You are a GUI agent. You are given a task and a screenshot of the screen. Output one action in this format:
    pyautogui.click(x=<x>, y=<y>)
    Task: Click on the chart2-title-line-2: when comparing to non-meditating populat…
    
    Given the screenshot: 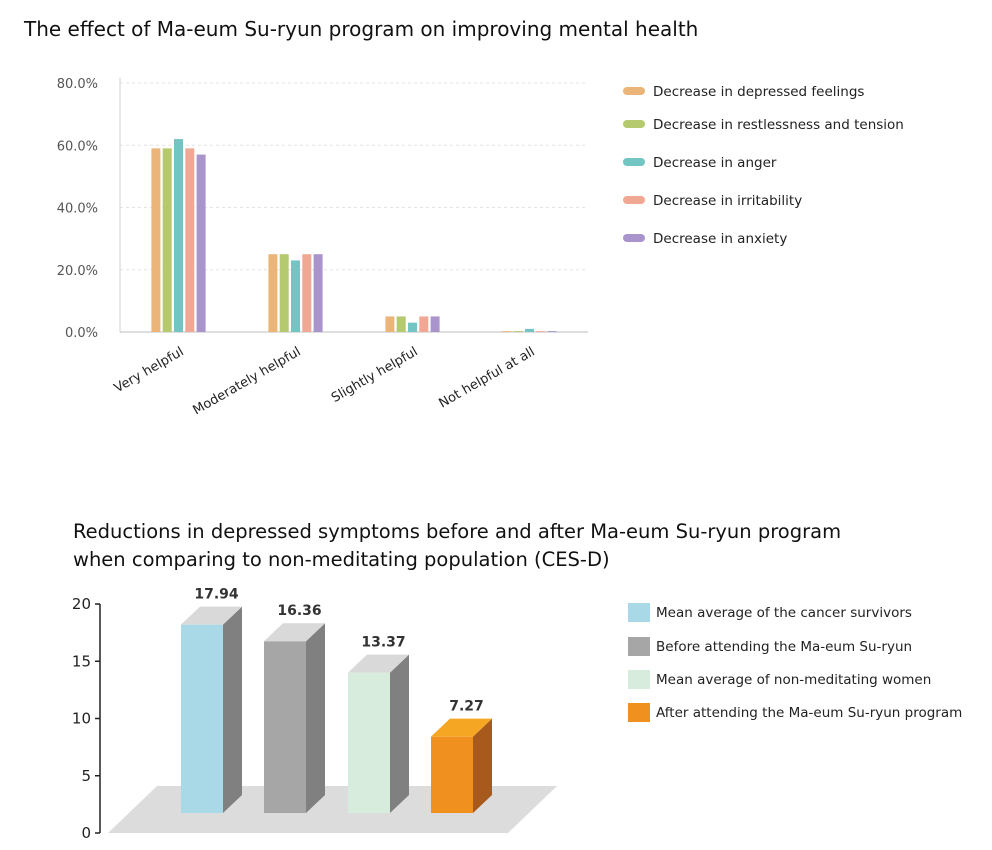 What is the action you would take?
    pyautogui.click(x=341, y=559)
    